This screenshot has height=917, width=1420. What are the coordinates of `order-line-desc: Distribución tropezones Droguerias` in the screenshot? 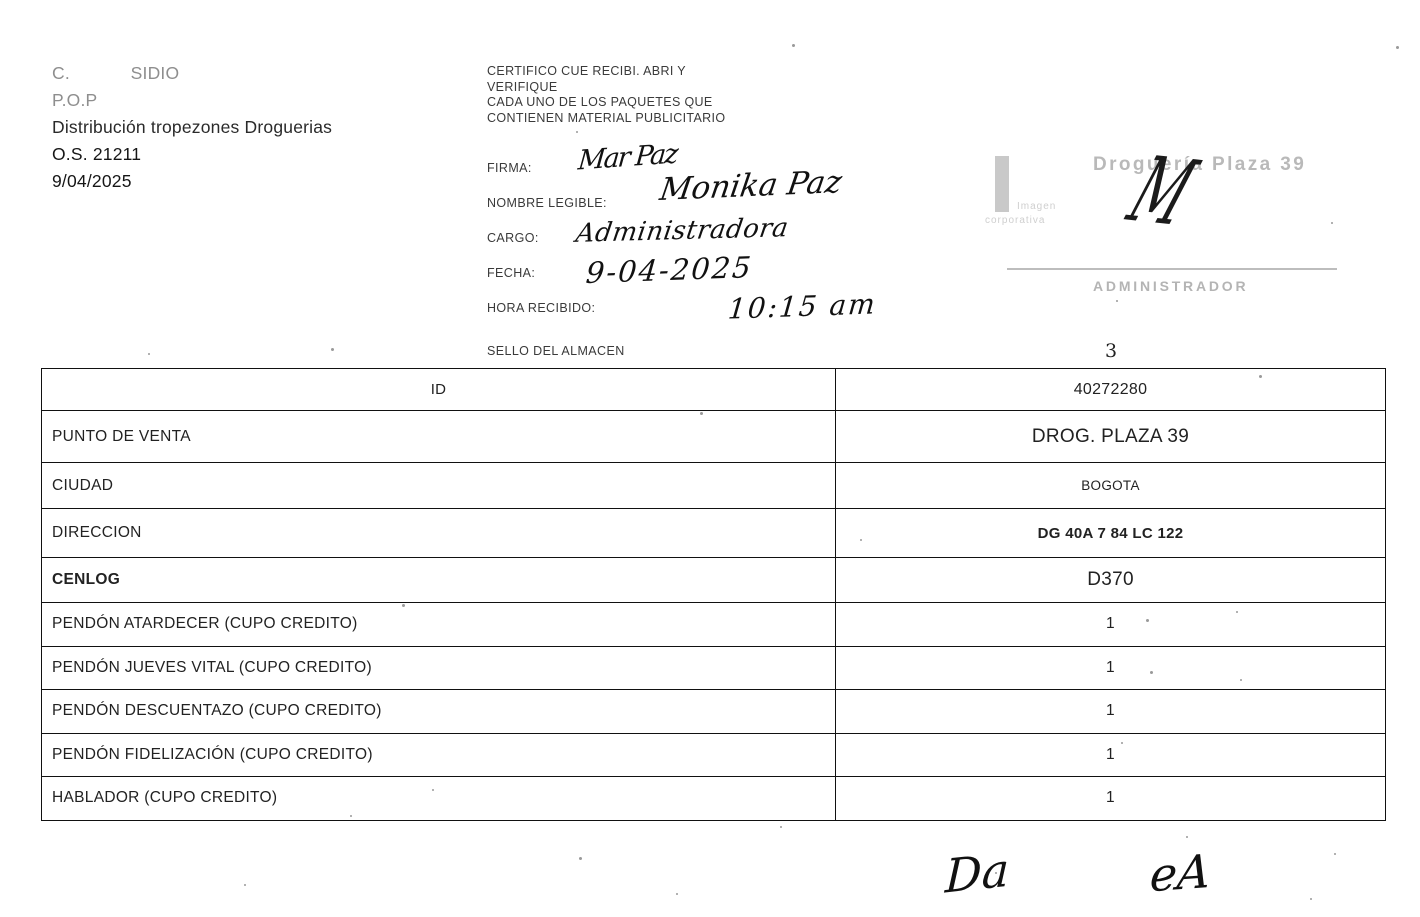 It's located at (192, 127).